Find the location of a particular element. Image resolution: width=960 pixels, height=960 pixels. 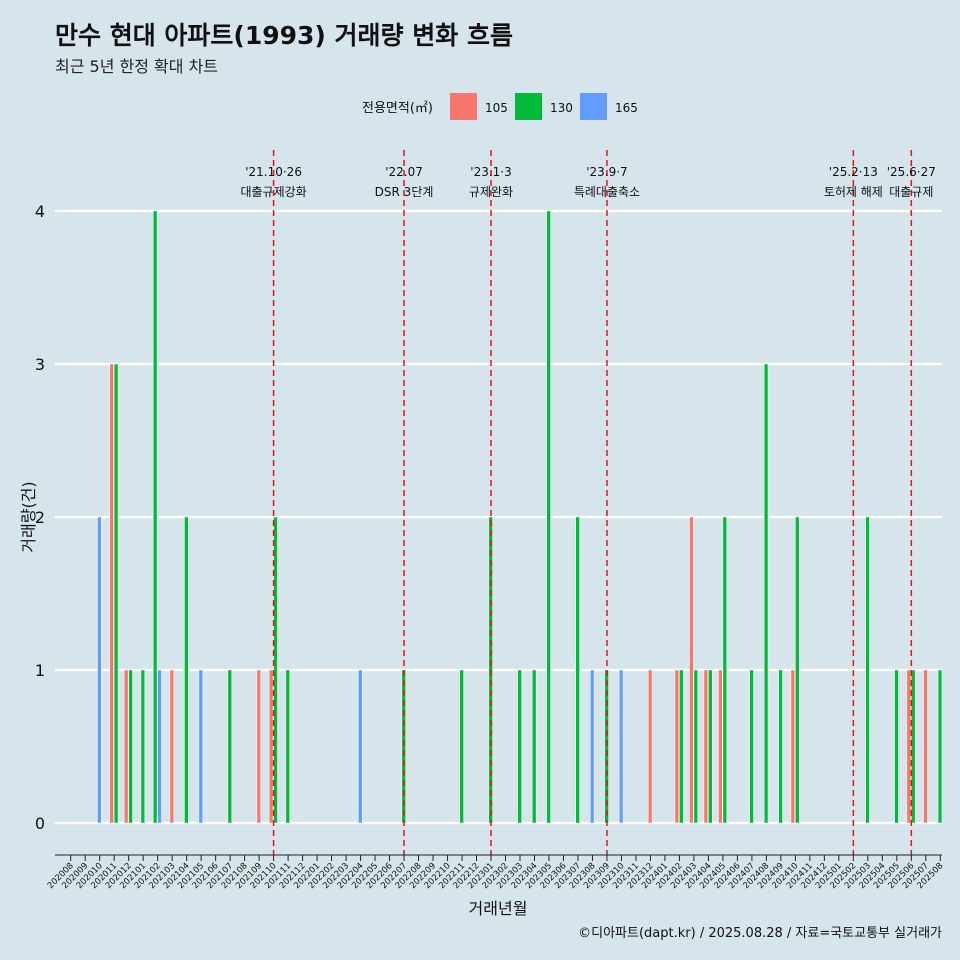

x-axis-label: 거래년월 is located at coordinates (498, 908).